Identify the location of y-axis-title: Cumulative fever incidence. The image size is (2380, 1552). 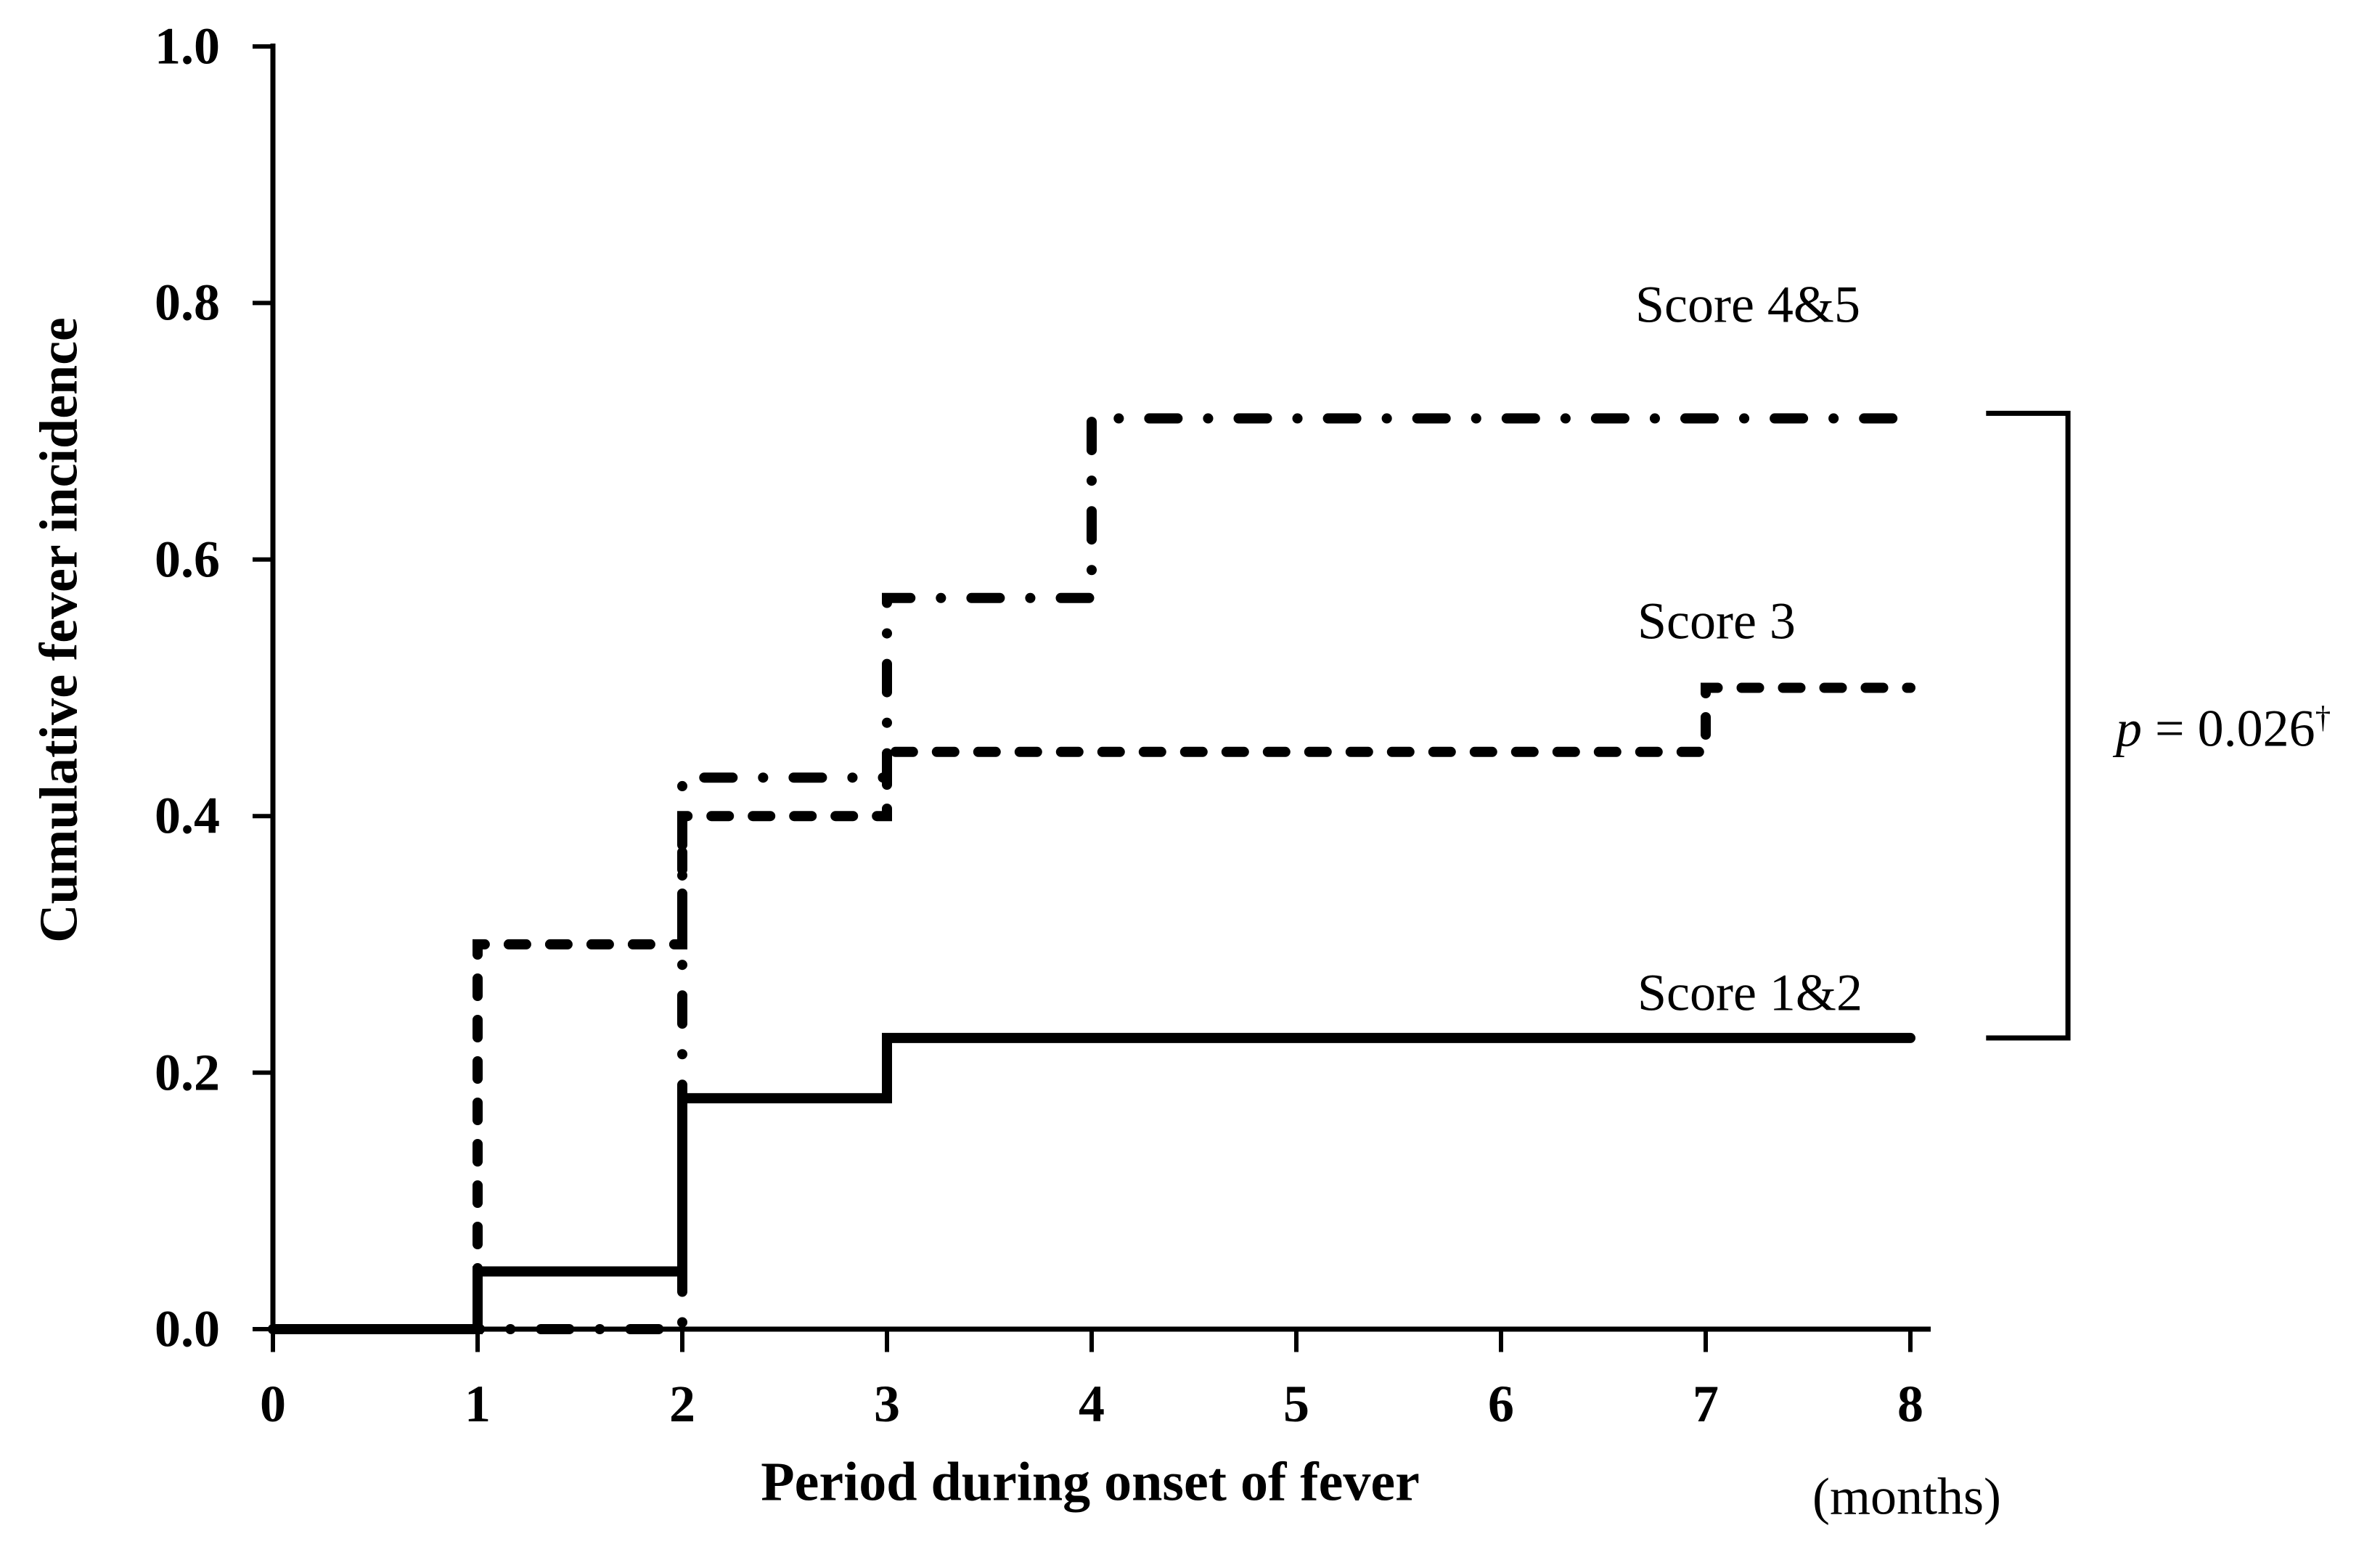
(59, 630).